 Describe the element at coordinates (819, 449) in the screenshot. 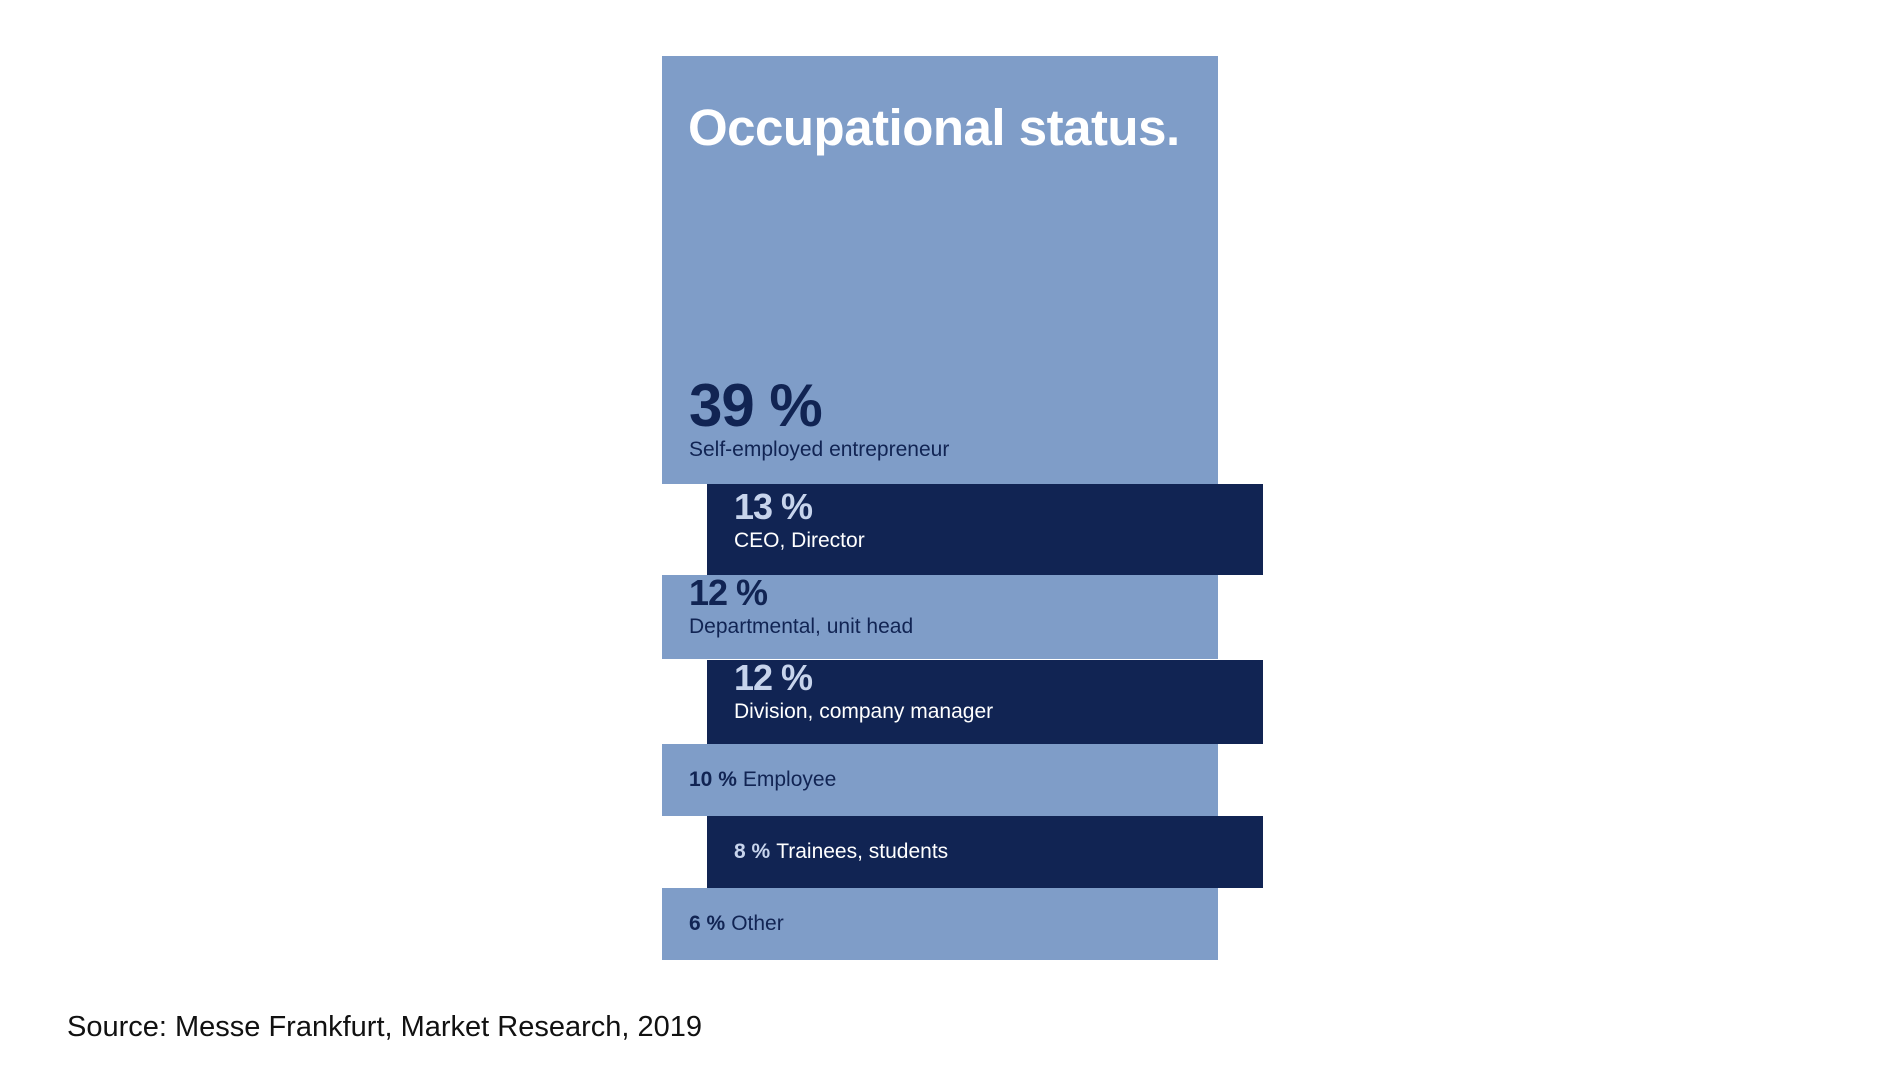

I see `category-label: Self-employed entrepreneur` at that location.